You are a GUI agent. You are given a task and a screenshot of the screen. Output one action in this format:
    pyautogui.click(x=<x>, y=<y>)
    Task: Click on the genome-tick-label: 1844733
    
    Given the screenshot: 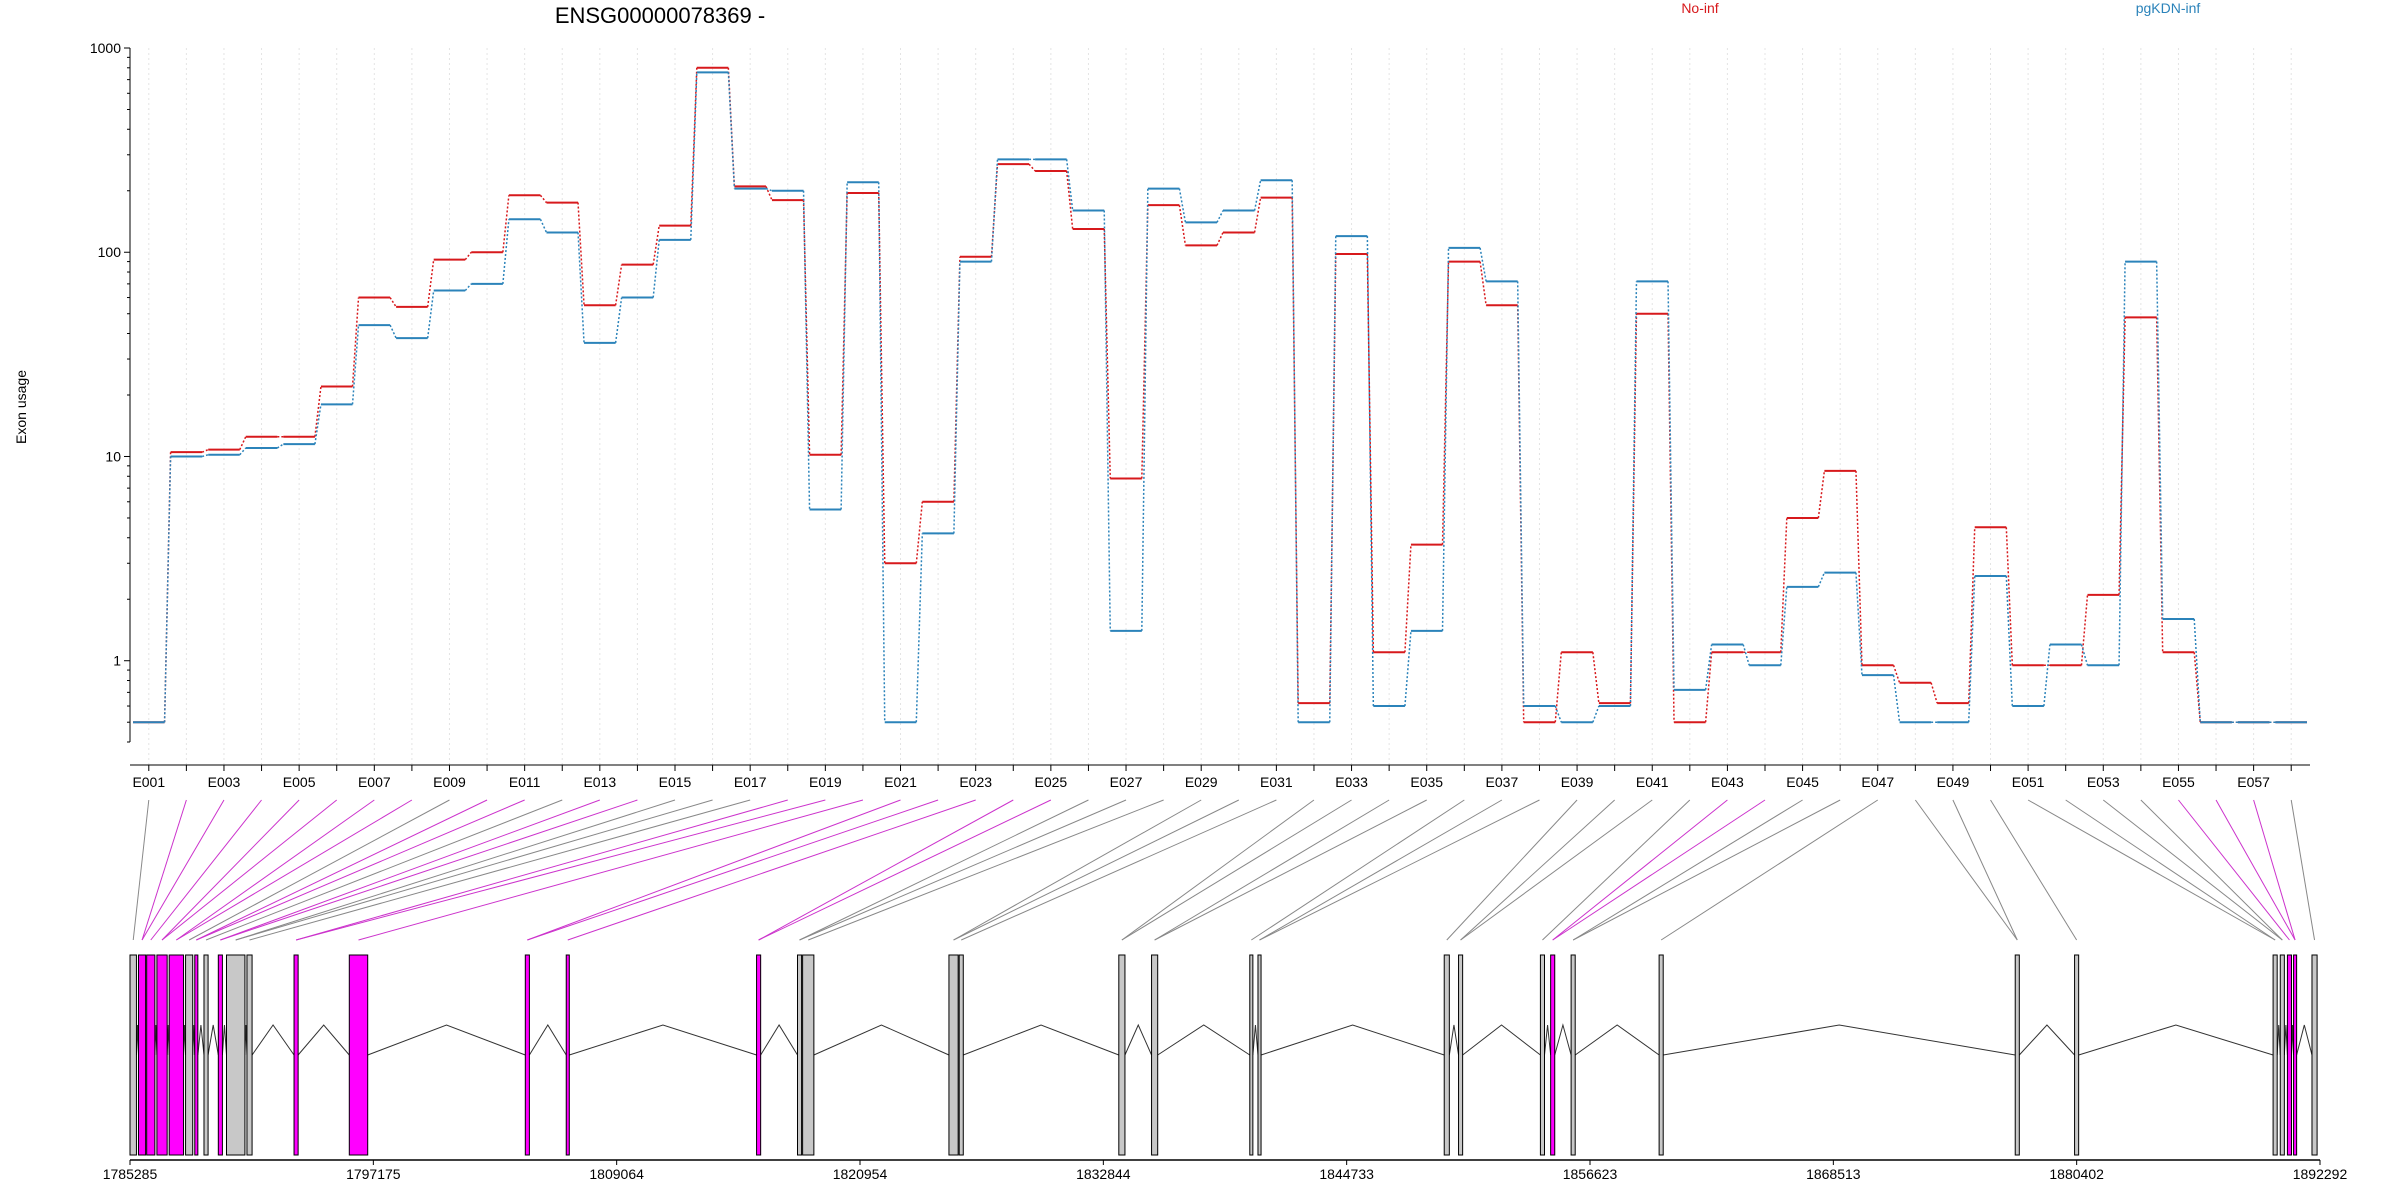 What is the action you would take?
    pyautogui.click(x=1346, y=1174)
    